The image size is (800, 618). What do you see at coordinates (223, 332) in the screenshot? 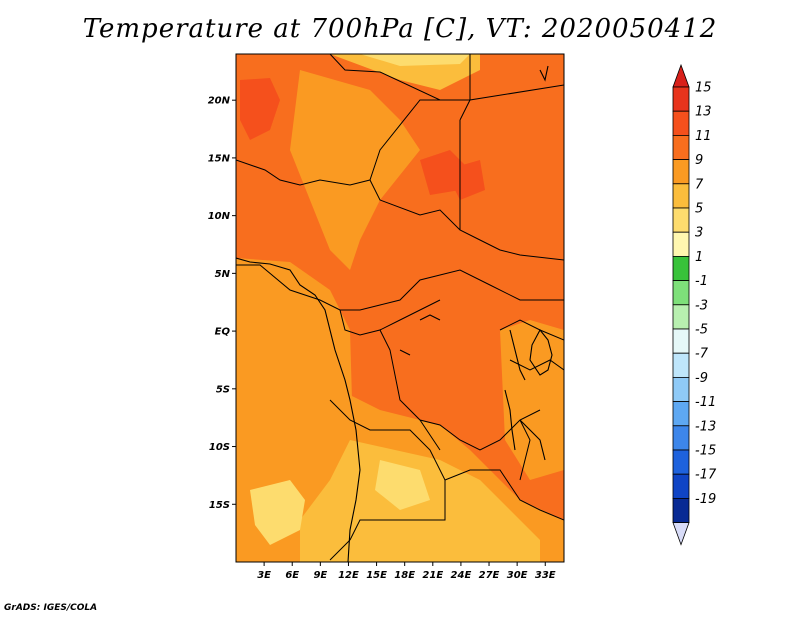
I see `lat-tick-label: EQ` at bounding box center [223, 332].